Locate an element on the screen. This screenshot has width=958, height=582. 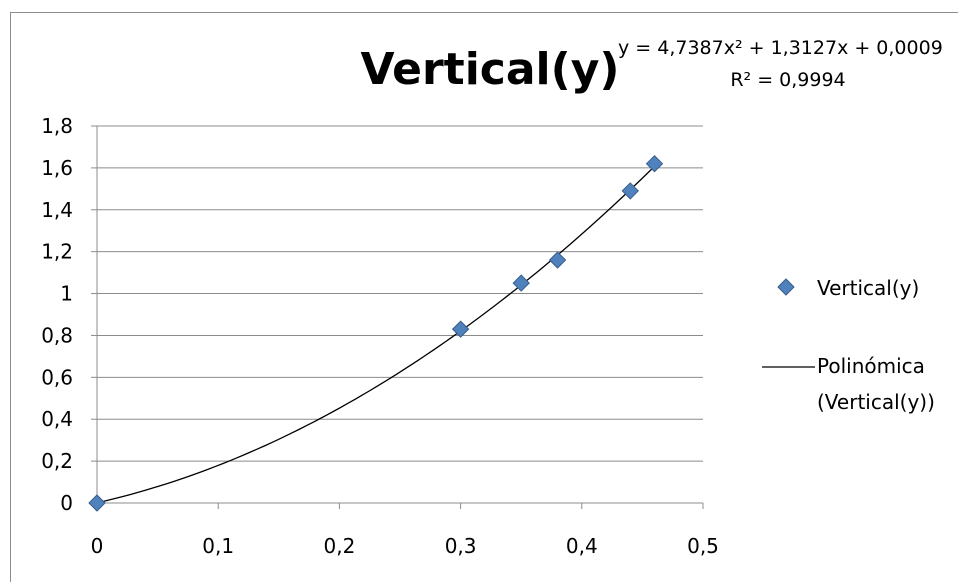
trendline-r-squared: R² = 0,9994 is located at coordinates (787, 80).